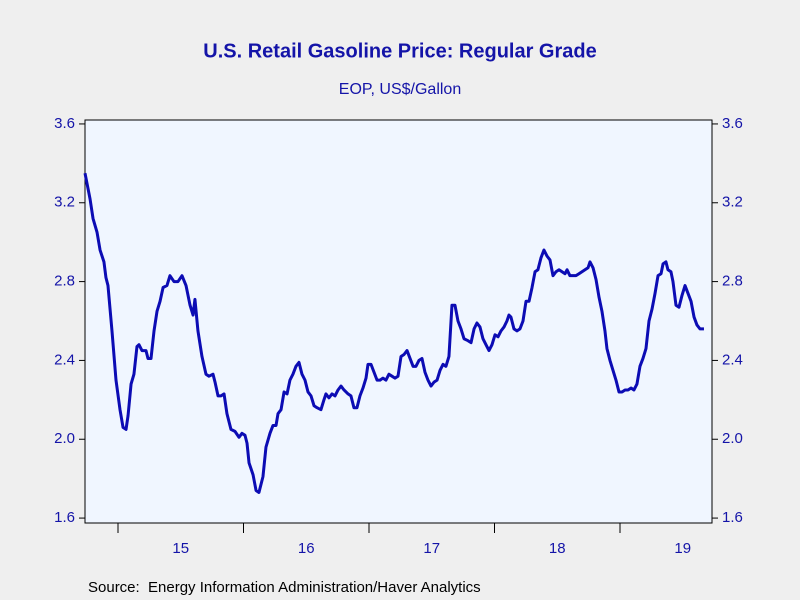 This screenshot has width=800, height=600. What do you see at coordinates (64, 359) in the screenshot?
I see `y-tick-label: 2.4` at bounding box center [64, 359].